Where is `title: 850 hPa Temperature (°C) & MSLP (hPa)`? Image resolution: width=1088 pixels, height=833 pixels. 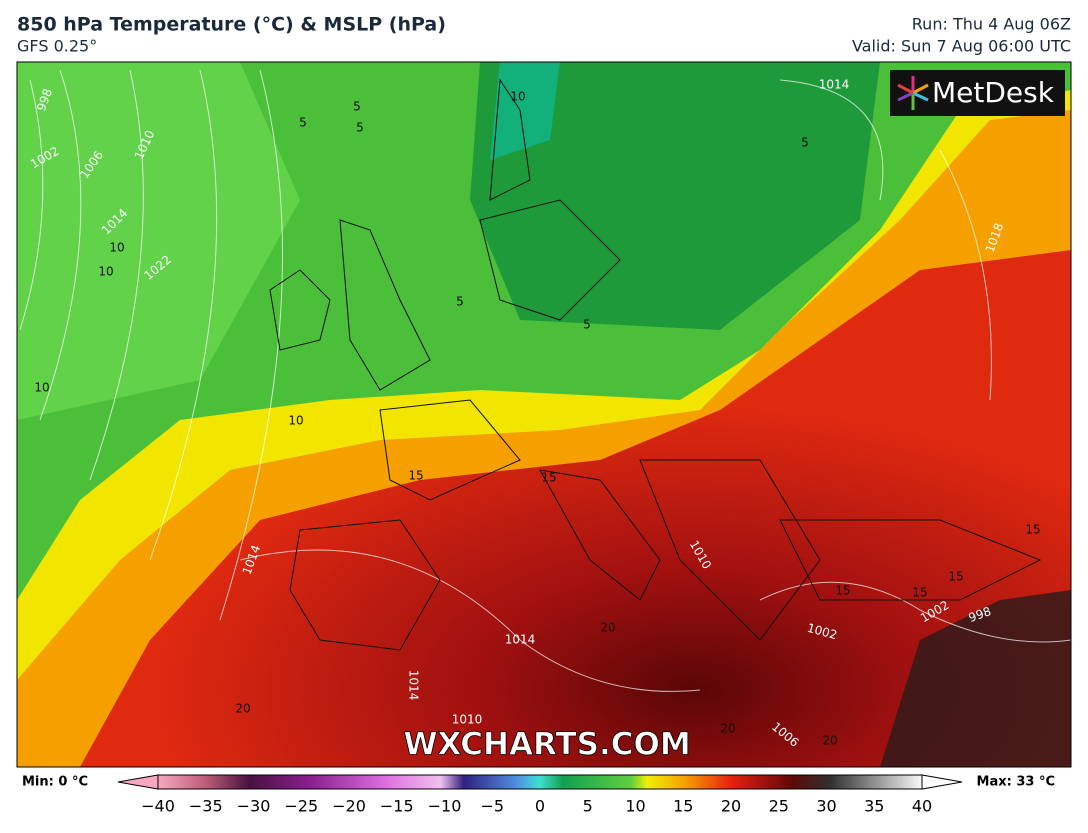 title: 850 hPa Temperature (°C) & MSLP (hPa) is located at coordinates (231, 25).